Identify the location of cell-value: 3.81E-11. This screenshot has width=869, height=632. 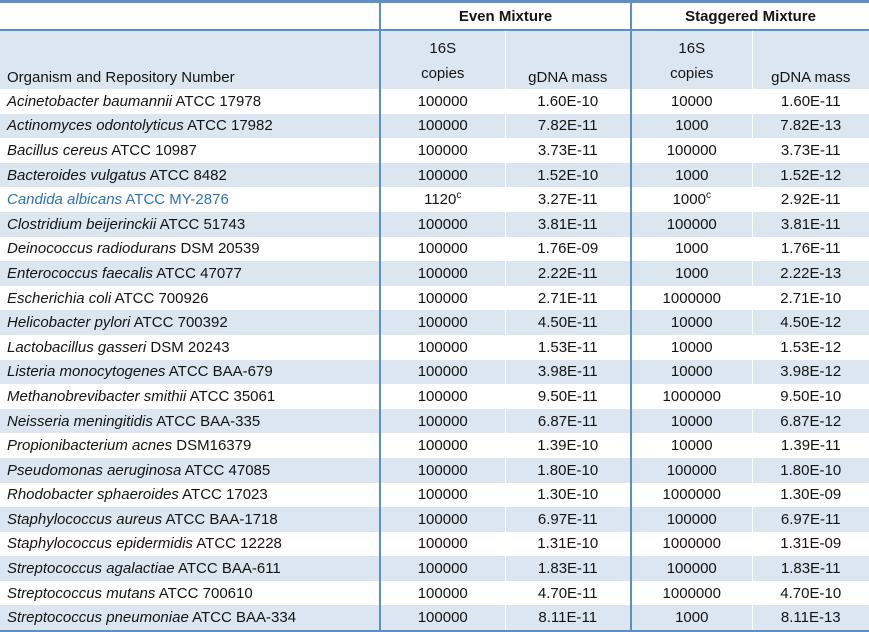
(567, 224).